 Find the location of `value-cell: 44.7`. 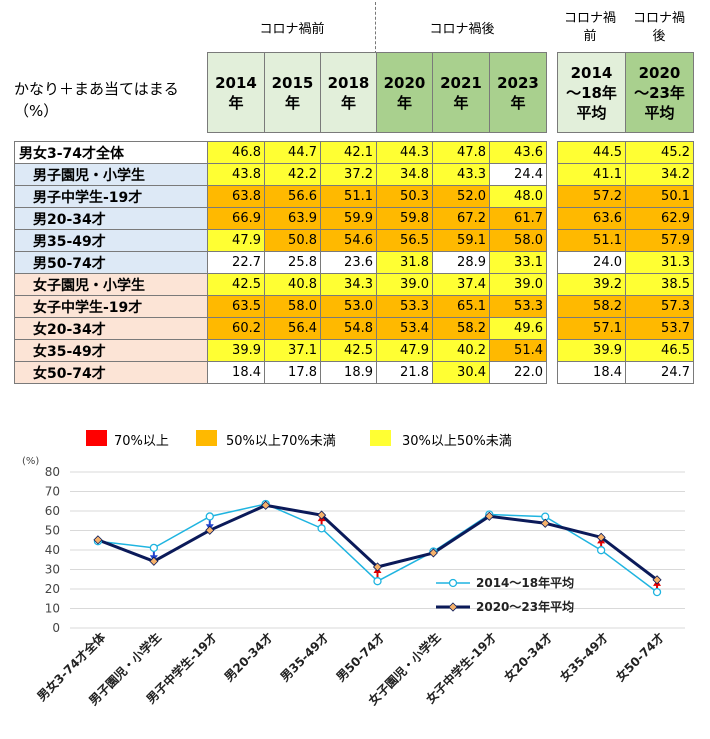

value-cell: 44.7 is located at coordinates (292, 152).